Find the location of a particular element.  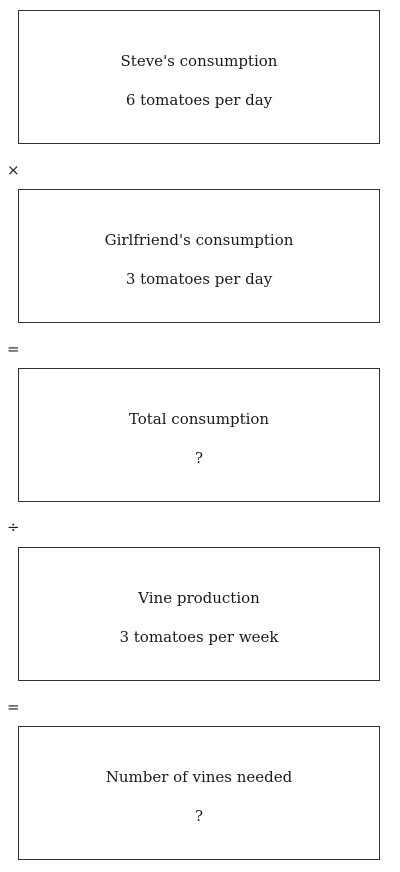

multiply-operator: × is located at coordinates (13, 170).